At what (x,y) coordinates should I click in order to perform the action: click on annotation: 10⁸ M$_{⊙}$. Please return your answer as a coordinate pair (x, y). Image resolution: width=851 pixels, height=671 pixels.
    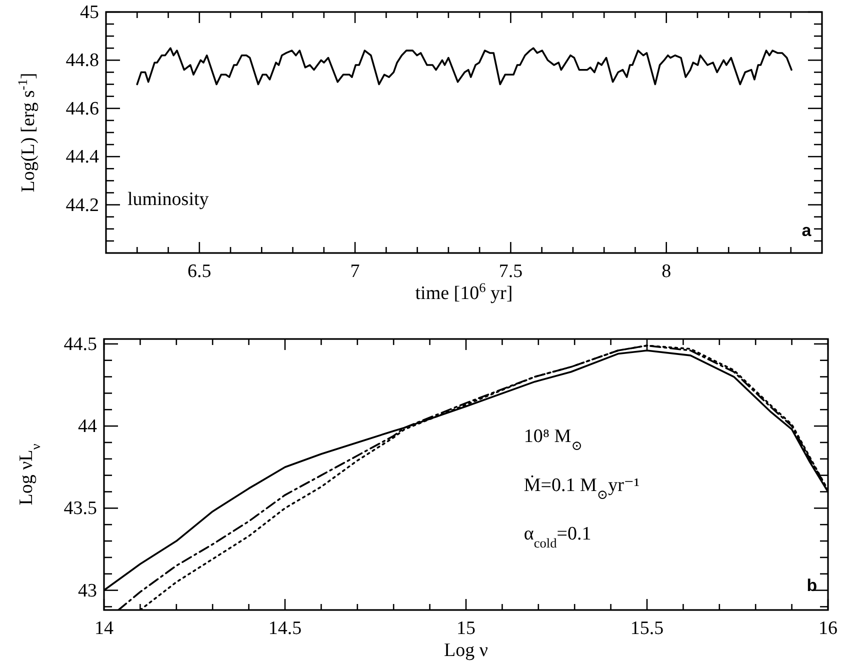
    Looking at the image, I should click on (553, 439).